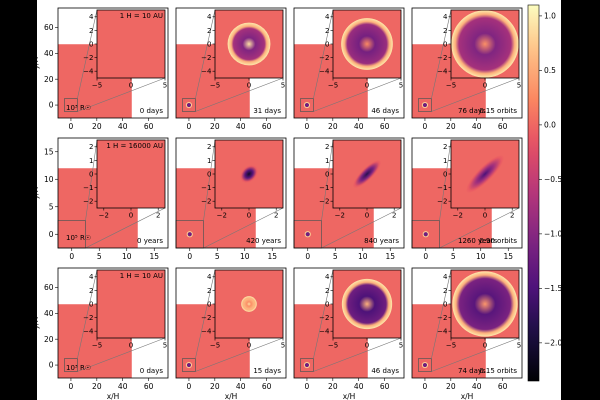 This screenshot has height=400, width=600. What do you see at coordinates (547, 193) in the screenshot?
I see `colorbar: 1.0 0.5 0.0 −0.5 −1.0 −1.5 −2.0 log 10 ρ/ρ₀` at bounding box center [547, 193].